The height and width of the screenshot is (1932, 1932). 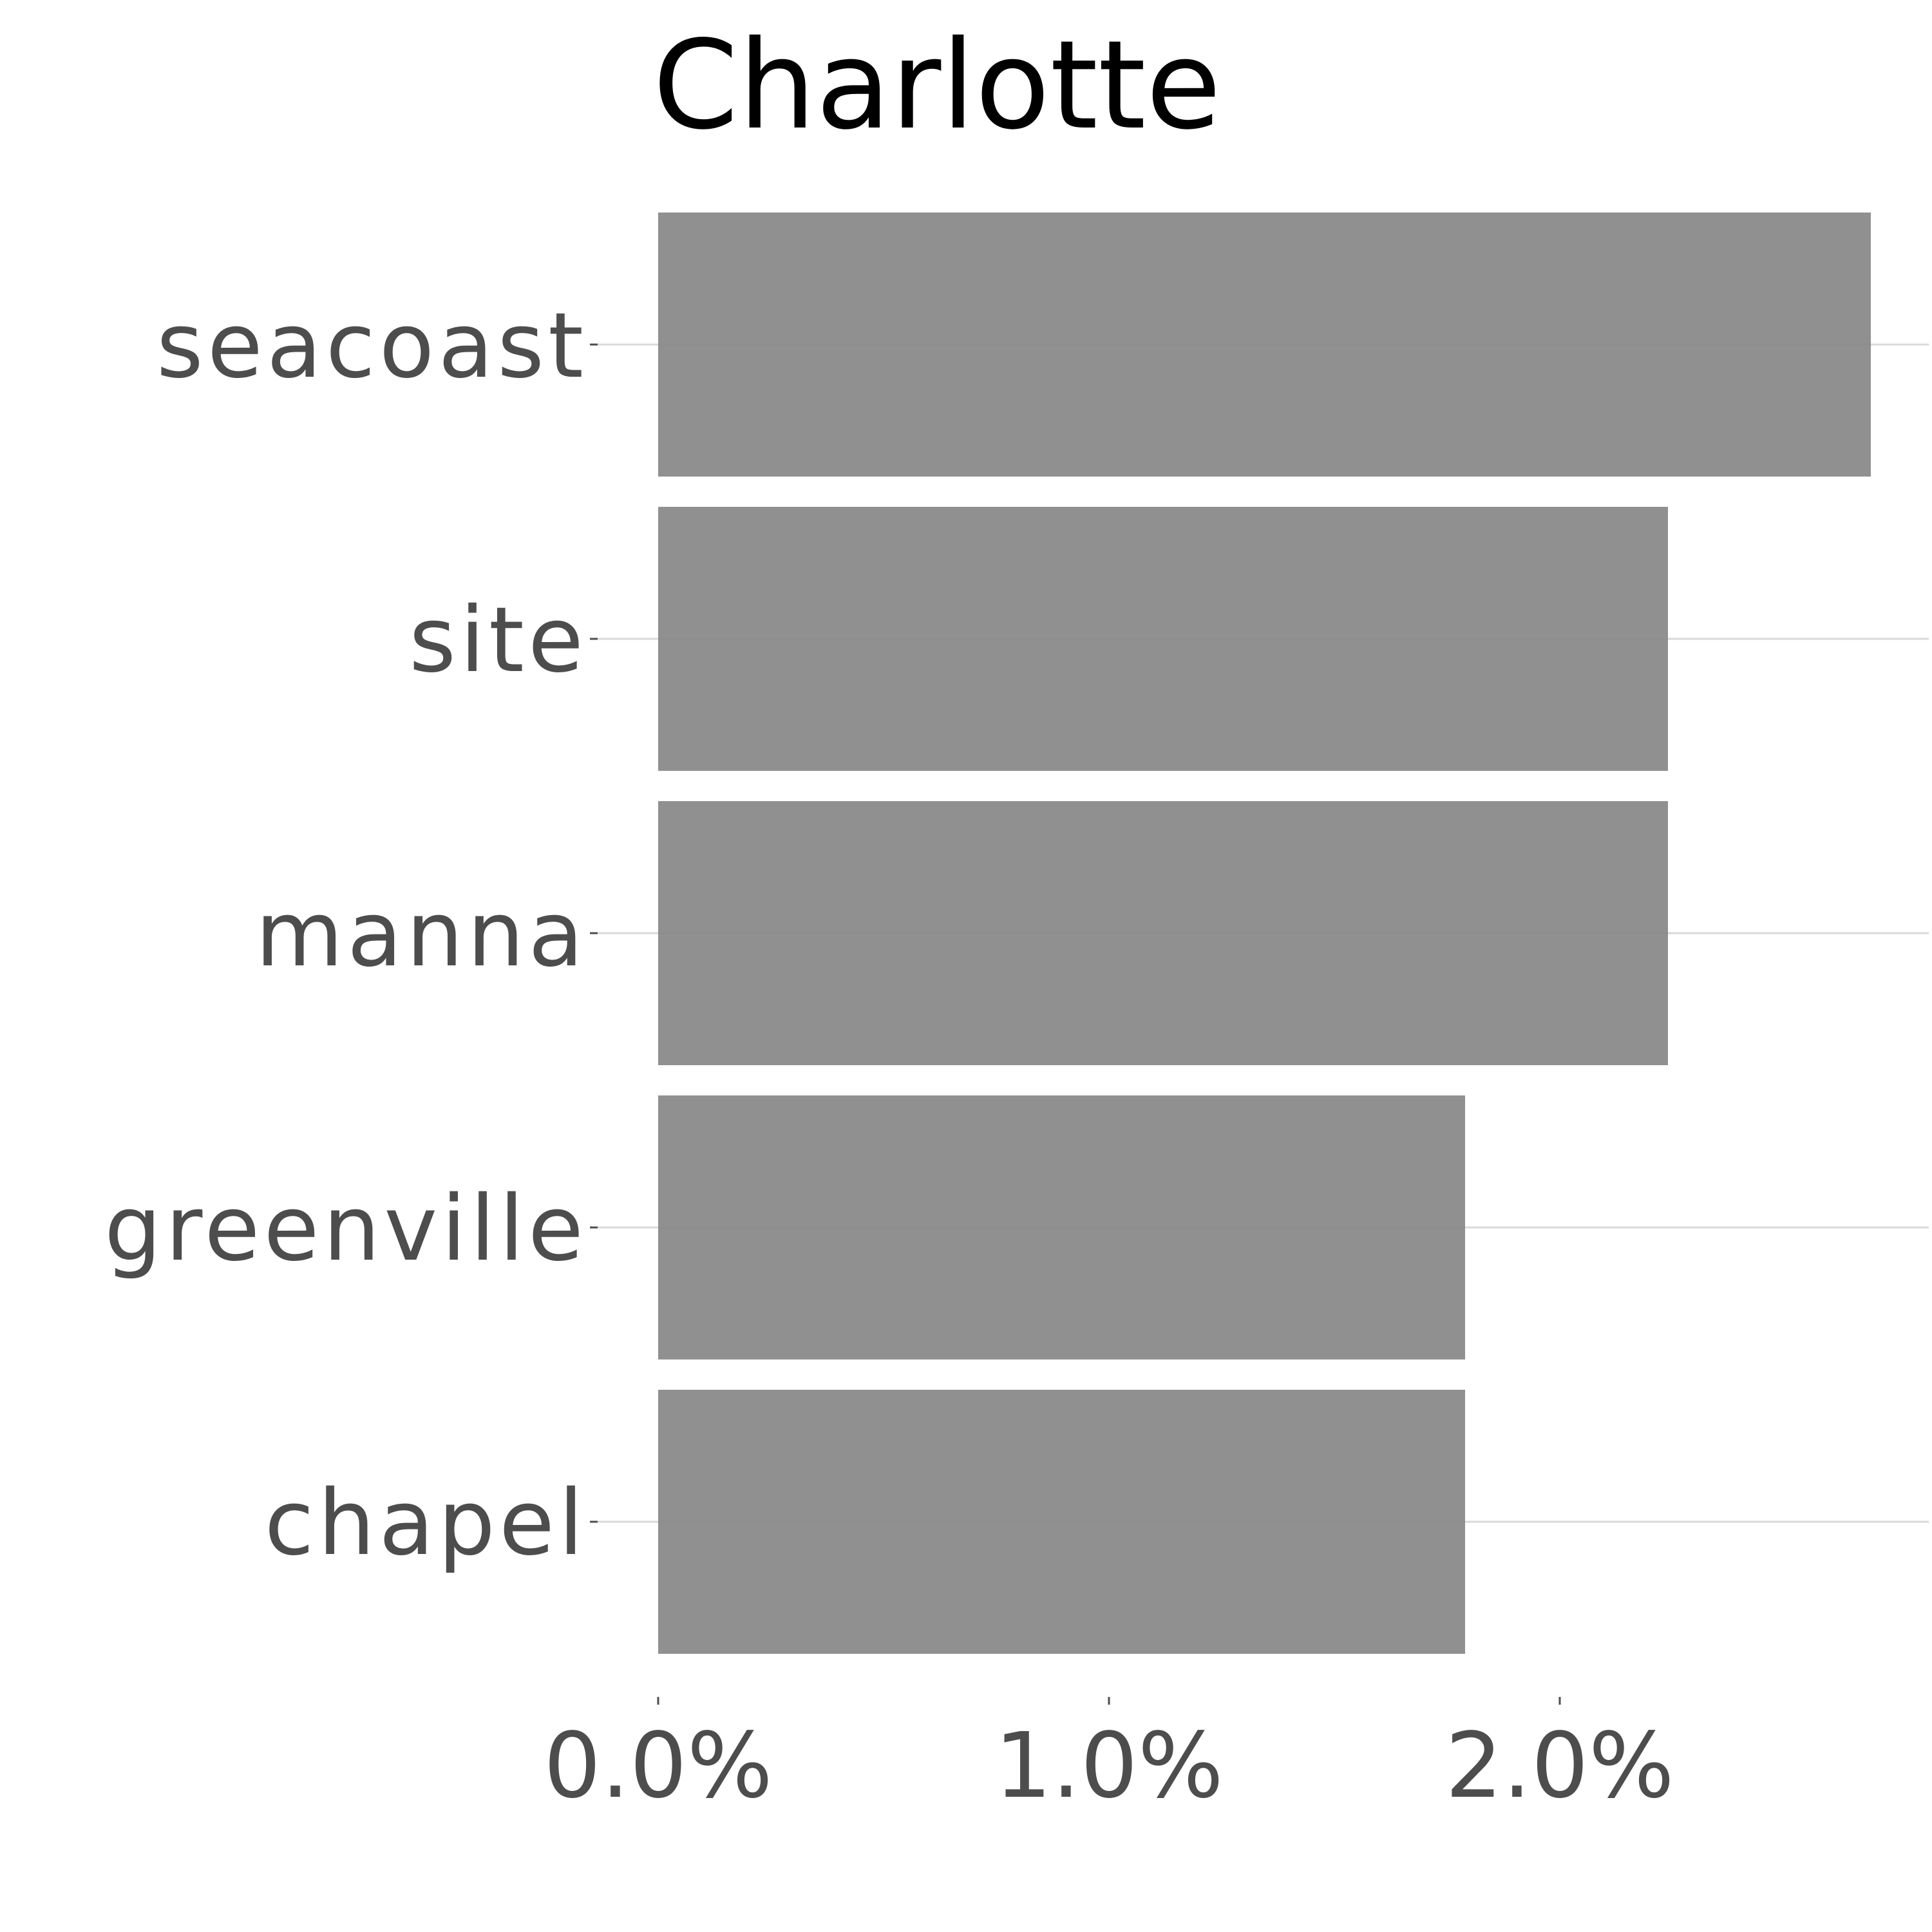 I want to click on bar-greenville, so click(x=1061, y=1227).